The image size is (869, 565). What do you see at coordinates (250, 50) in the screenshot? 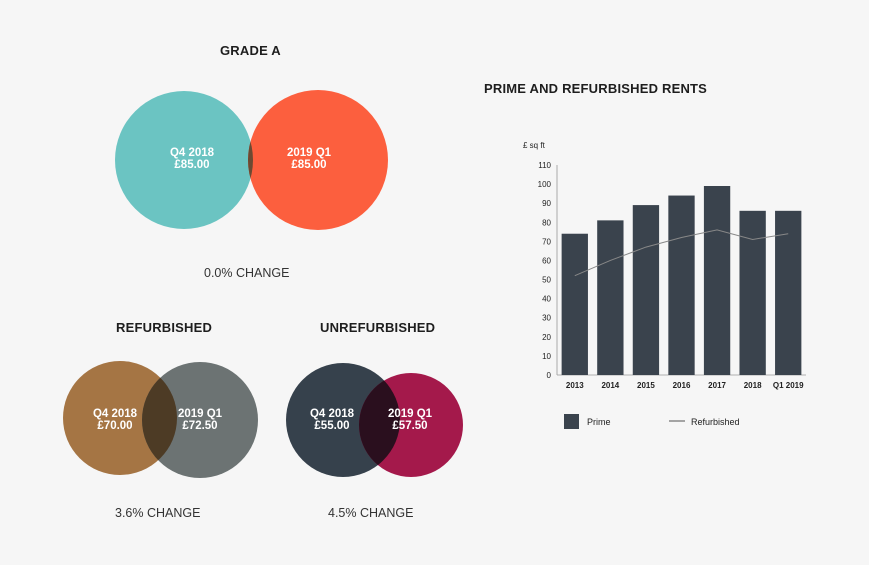
I see `venn-title-grade-a: GRADE A` at bounding box center [250, 50].